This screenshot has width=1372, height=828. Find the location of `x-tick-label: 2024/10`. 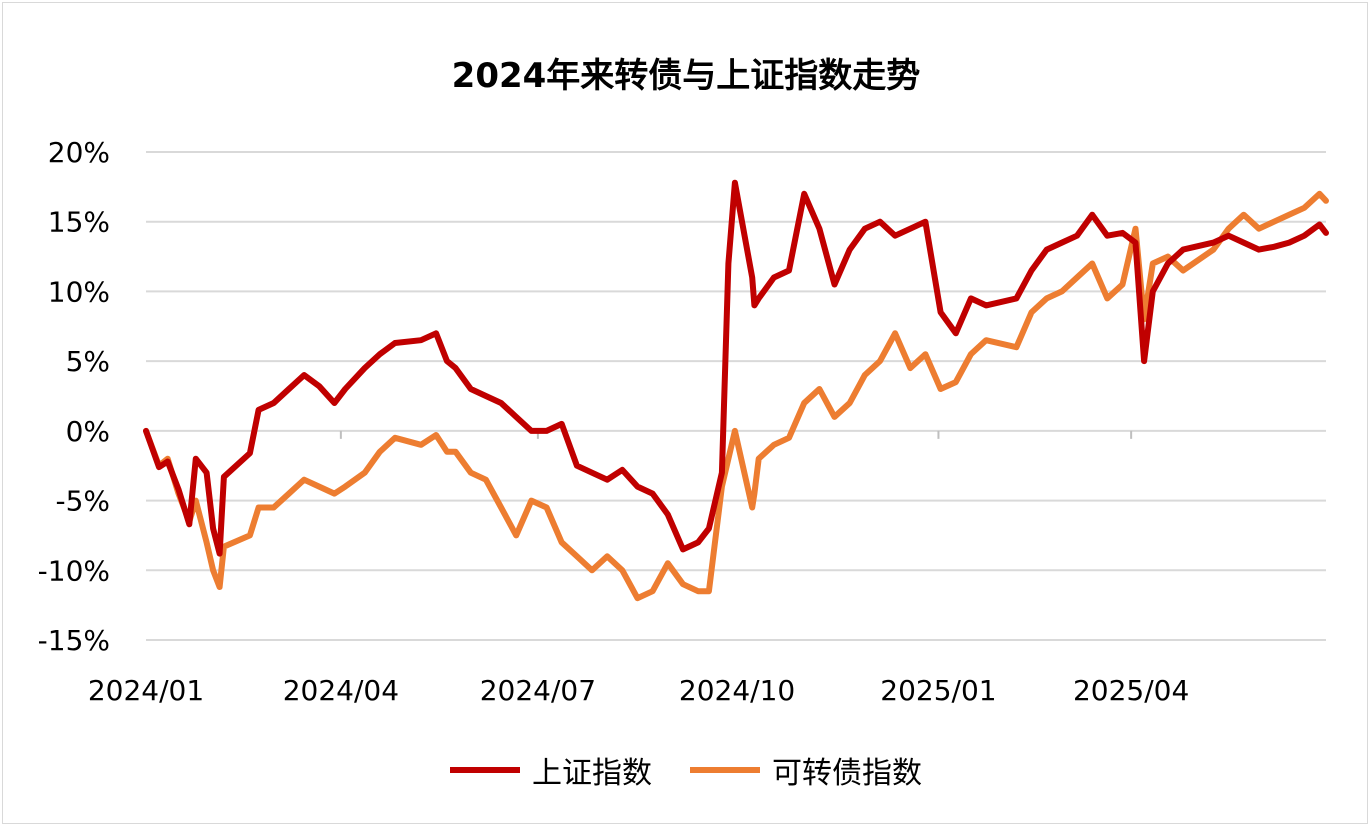

x-tick-label: 2024/10 is located at coordinates (737, 690).